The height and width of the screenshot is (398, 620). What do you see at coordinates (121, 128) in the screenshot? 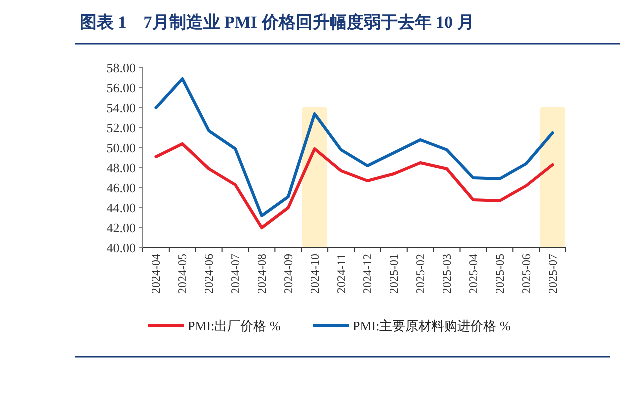
I see `y-tick-label: 52.00` at bounding box center [121, 128].